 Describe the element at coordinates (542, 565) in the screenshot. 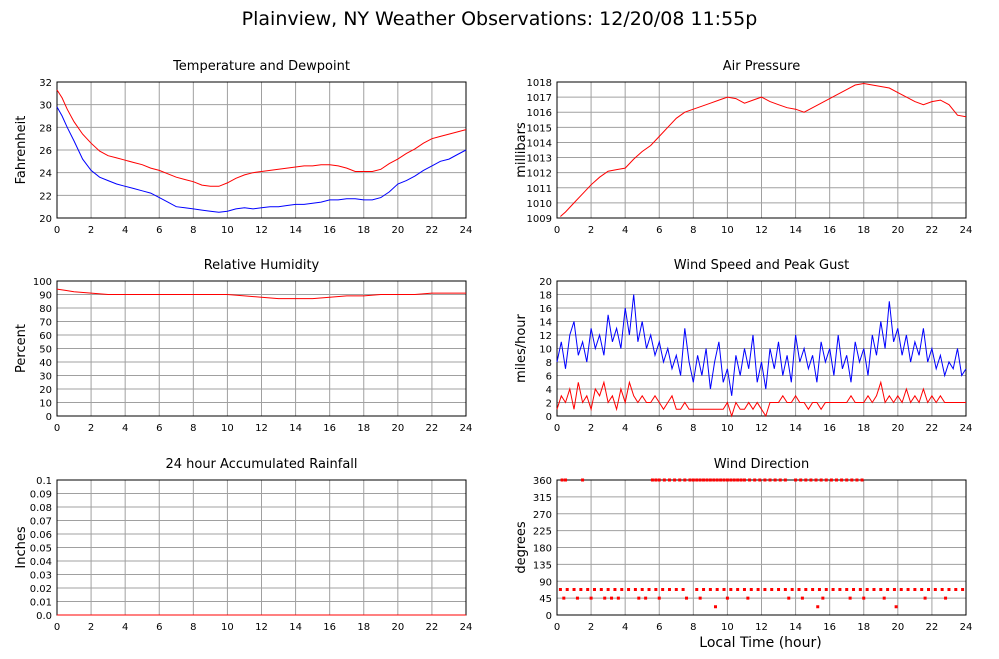

I see `y-tick-label: 135` at that location.